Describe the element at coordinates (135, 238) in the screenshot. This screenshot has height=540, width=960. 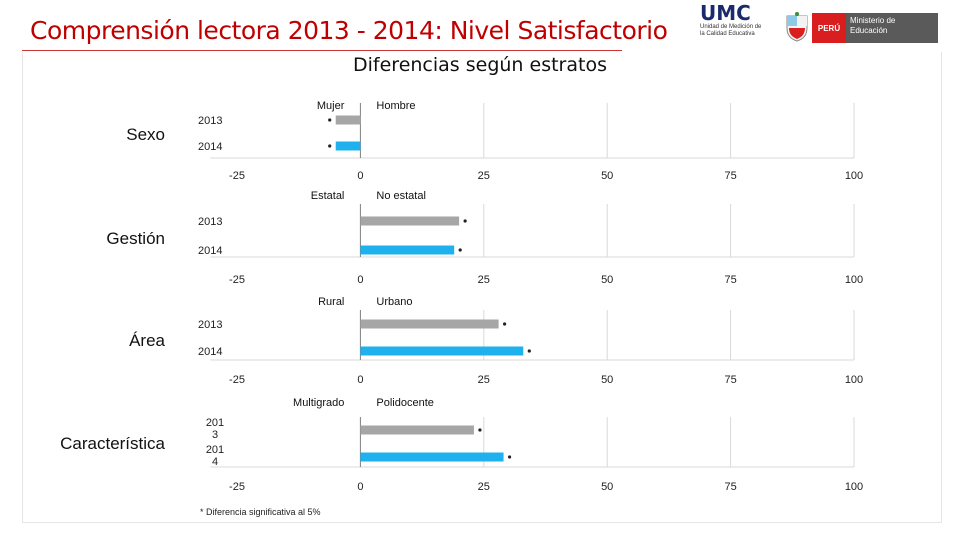
I see `group-label: Gestión` at that location.